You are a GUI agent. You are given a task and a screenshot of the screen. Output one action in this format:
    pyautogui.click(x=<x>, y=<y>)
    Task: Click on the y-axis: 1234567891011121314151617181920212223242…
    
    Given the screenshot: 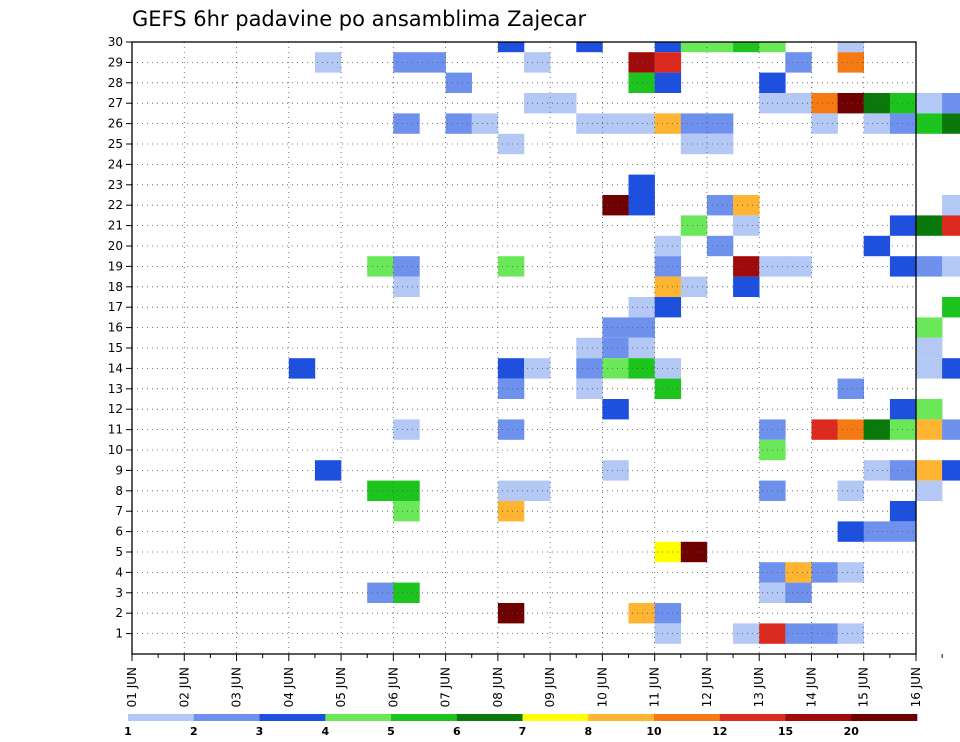 What is the action you would take?
    pyautogui.click(x=120, y=338)
    